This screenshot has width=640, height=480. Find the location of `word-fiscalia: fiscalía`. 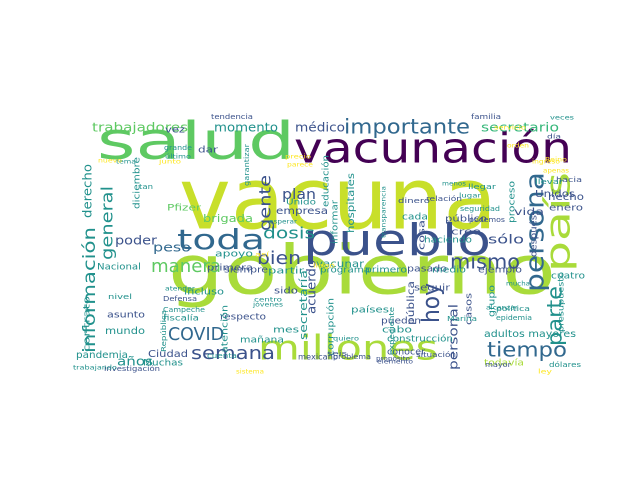

word-fiscalia: fiscalía is located at coordinates (181, 318).